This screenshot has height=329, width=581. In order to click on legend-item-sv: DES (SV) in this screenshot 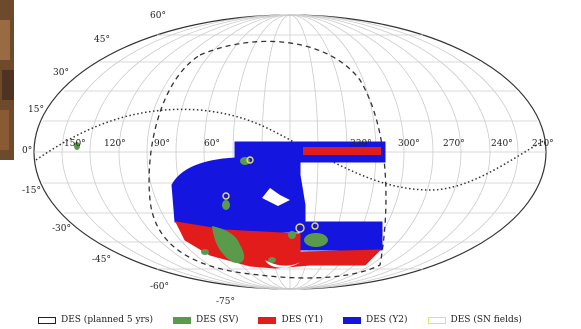, I will do `click(205, 320)`.